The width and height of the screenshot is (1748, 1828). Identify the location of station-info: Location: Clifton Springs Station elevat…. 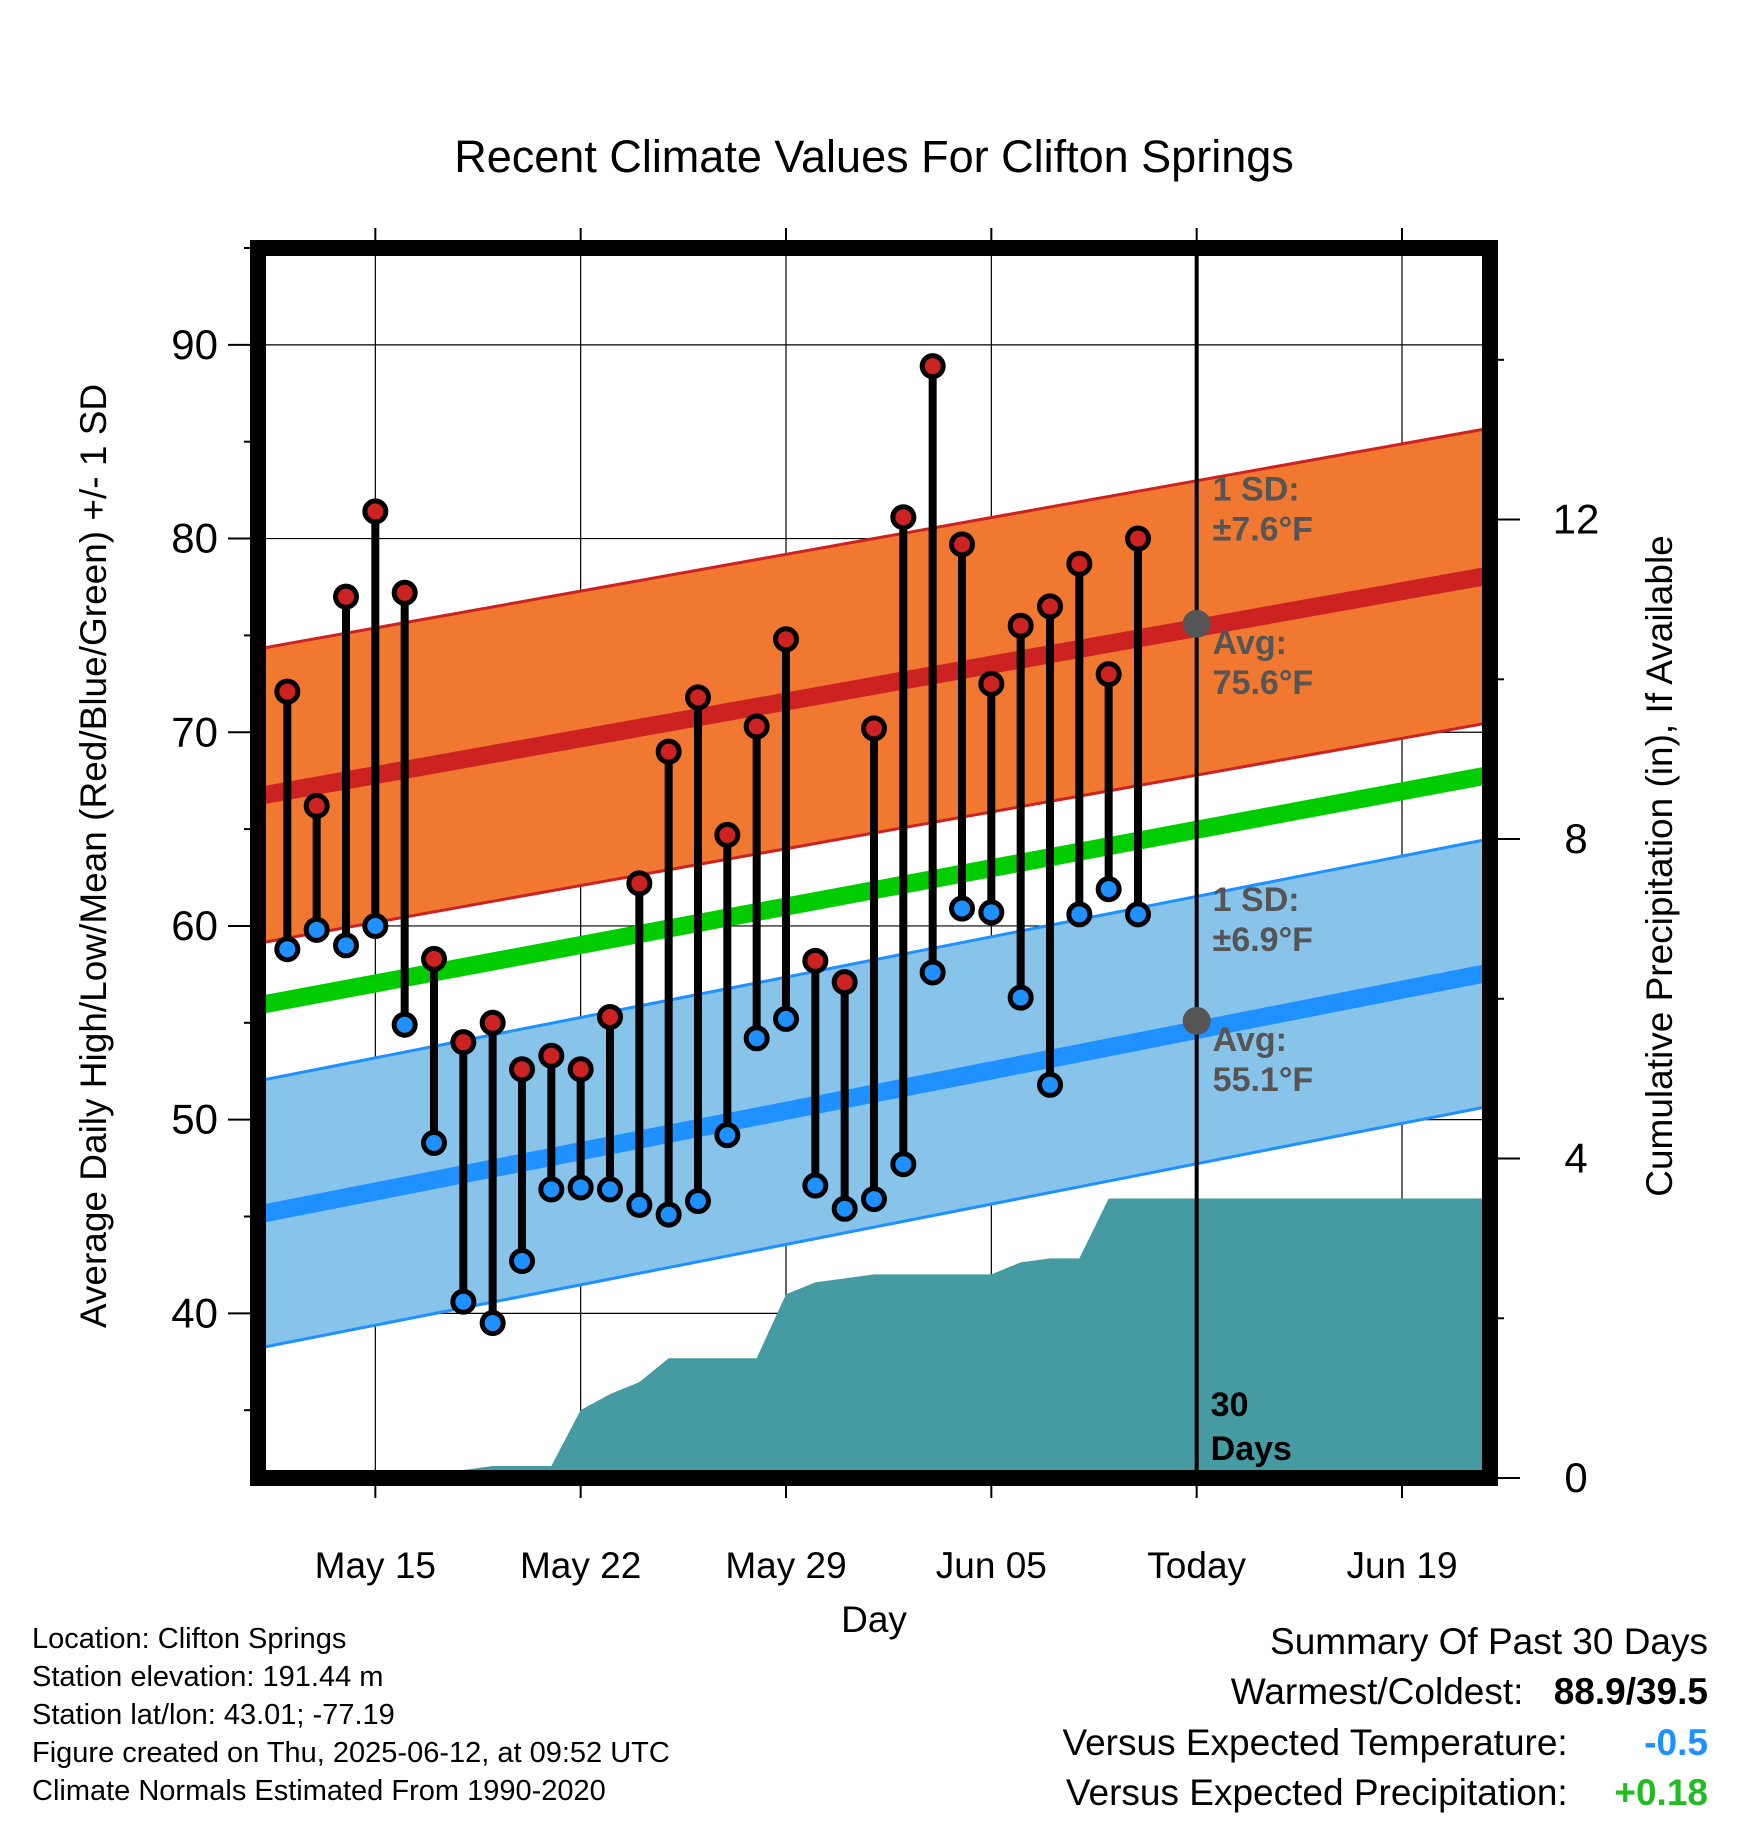
(351, 1715).